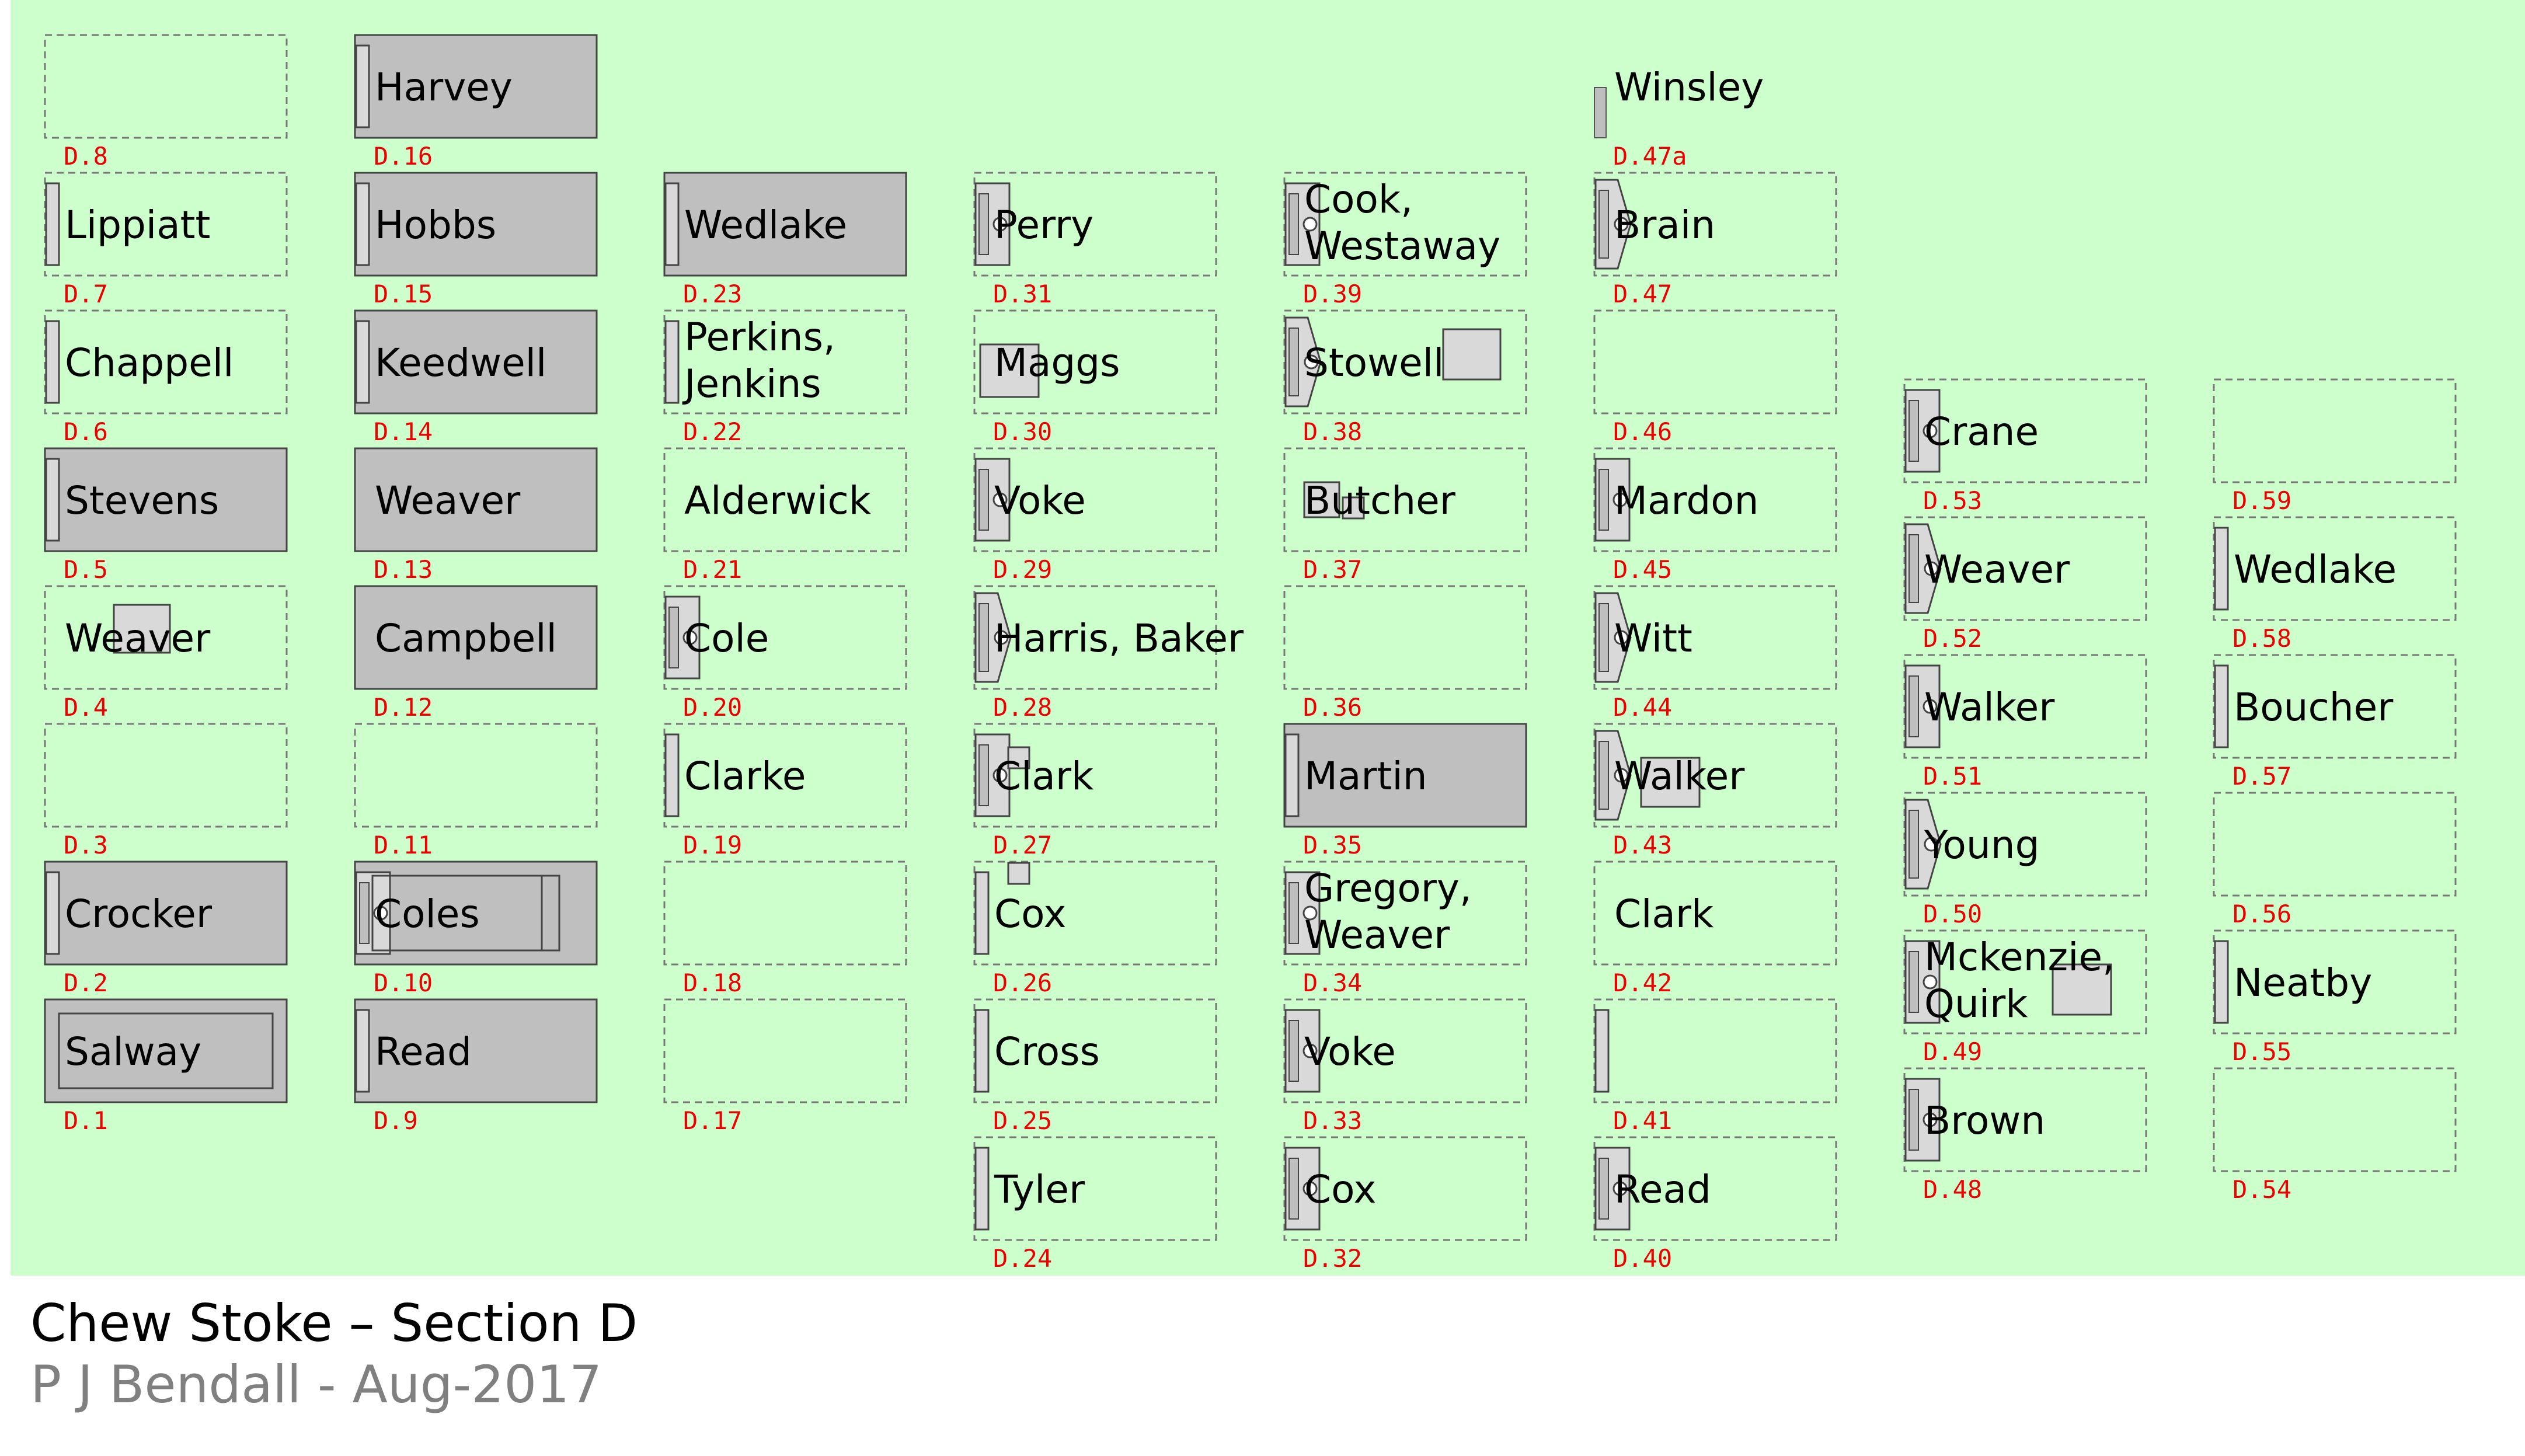 Image resolution: width=2525 pixels, height=1456 pixels. I want to click on plot-d-22: Perkins,Jenkins D.22, so click(785, 377).